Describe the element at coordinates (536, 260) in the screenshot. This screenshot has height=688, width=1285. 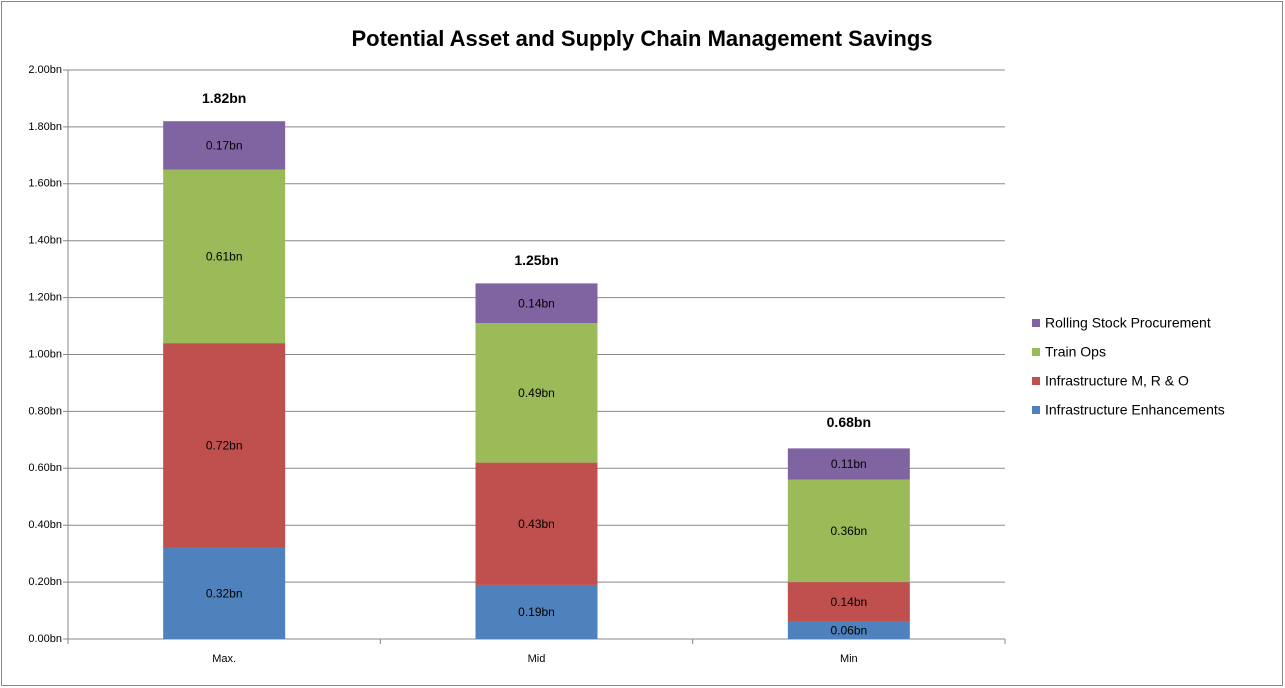
I see `total-label: 1.25bn` at that location.